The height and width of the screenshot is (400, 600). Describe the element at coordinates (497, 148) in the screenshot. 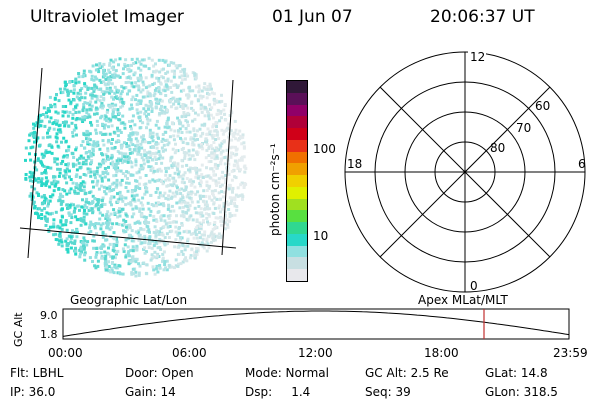

I see `lat-label-80: 80` at that location.